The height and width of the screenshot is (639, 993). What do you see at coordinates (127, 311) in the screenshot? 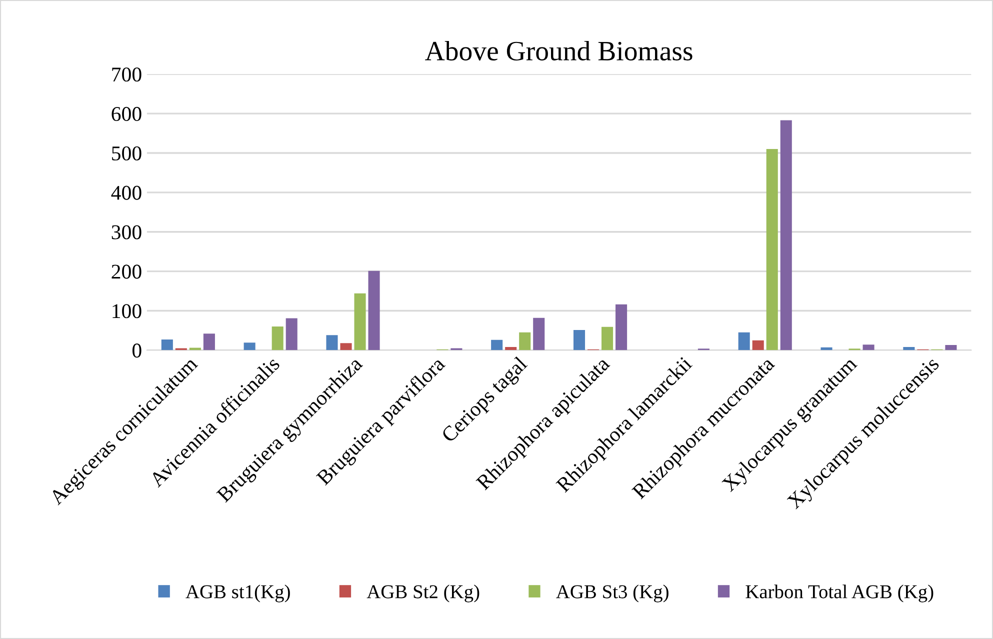
I see `y-tick-label: 100` at bounding box center [127, 311].